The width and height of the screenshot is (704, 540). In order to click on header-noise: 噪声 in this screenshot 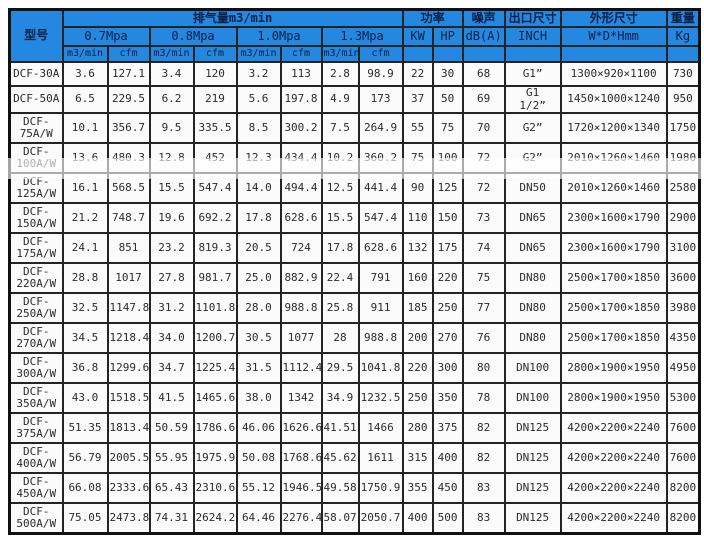, I will do `click(483, 18)`.